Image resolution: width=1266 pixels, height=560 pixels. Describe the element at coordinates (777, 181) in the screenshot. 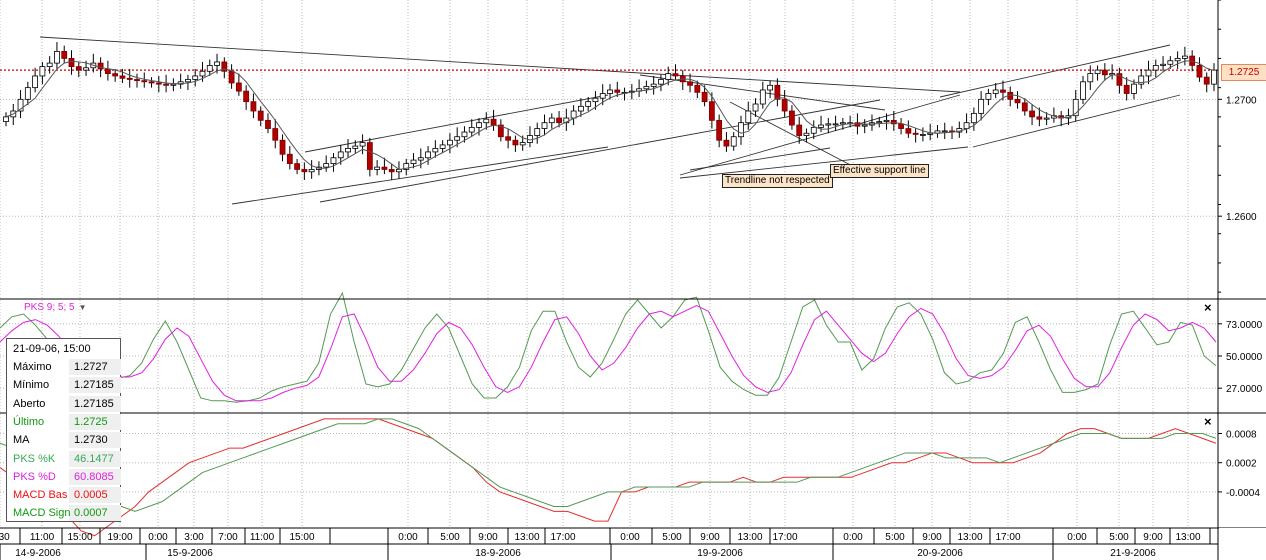

I see `annotation-trendline-not-respected: Trendline not respected` at that location.